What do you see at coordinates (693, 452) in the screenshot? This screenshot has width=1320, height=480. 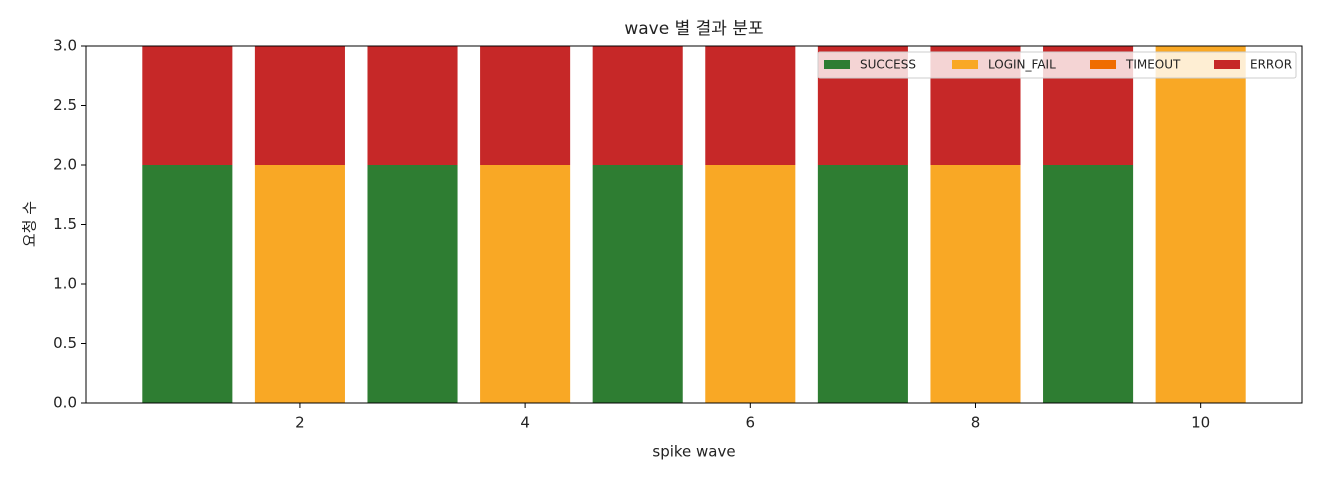 I see `x-axis-label: spike wave` at bounding box center [693, 452].